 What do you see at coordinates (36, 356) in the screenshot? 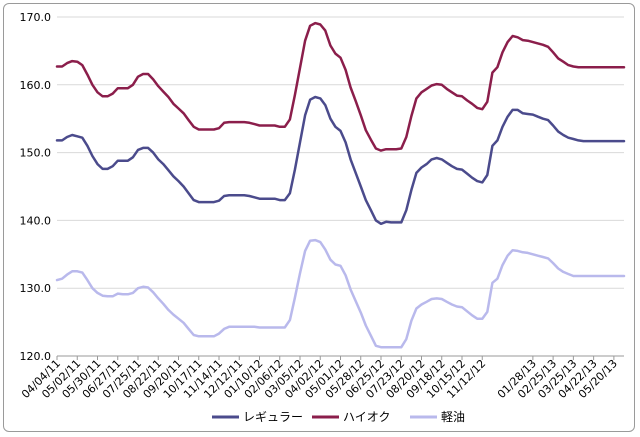
I see `y-tick-label: 120.0` at bounding box center [36, 356].